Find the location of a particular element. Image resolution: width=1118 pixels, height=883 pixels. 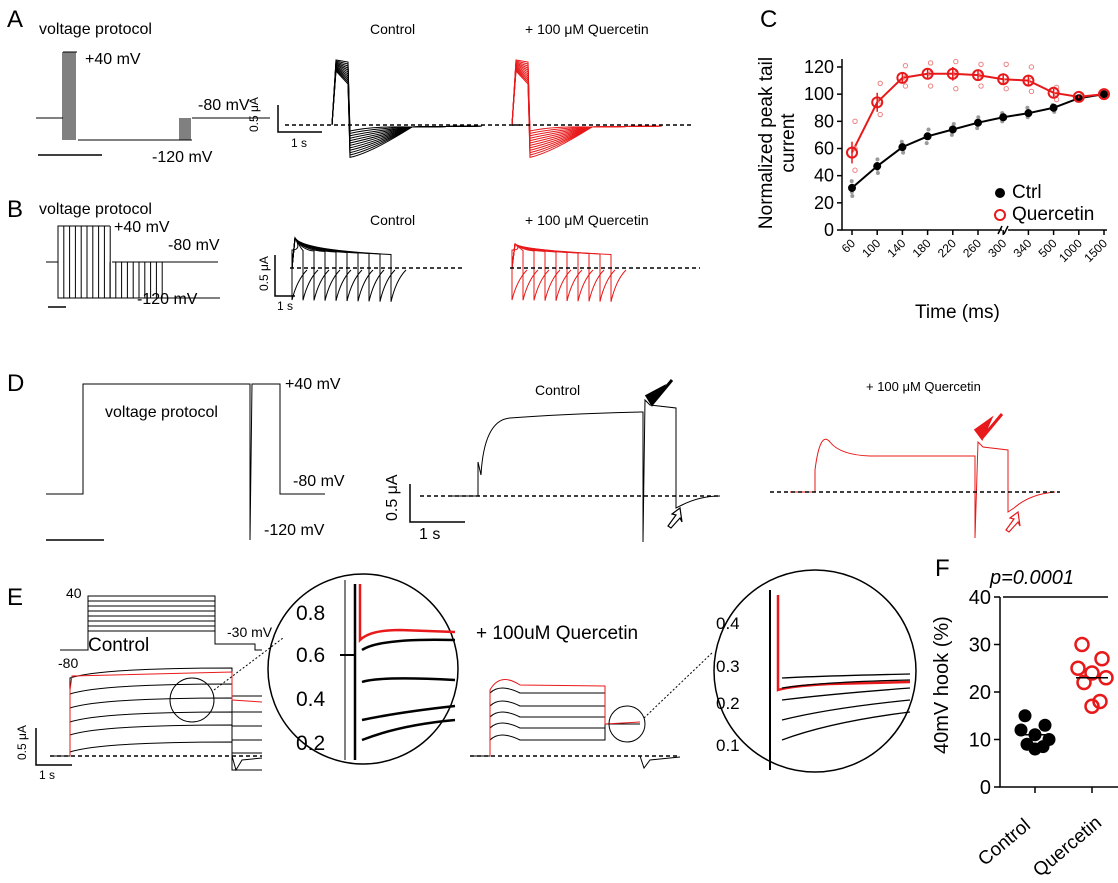

panel-c-ytick-label: 120 is located at coordinates (819, 67).